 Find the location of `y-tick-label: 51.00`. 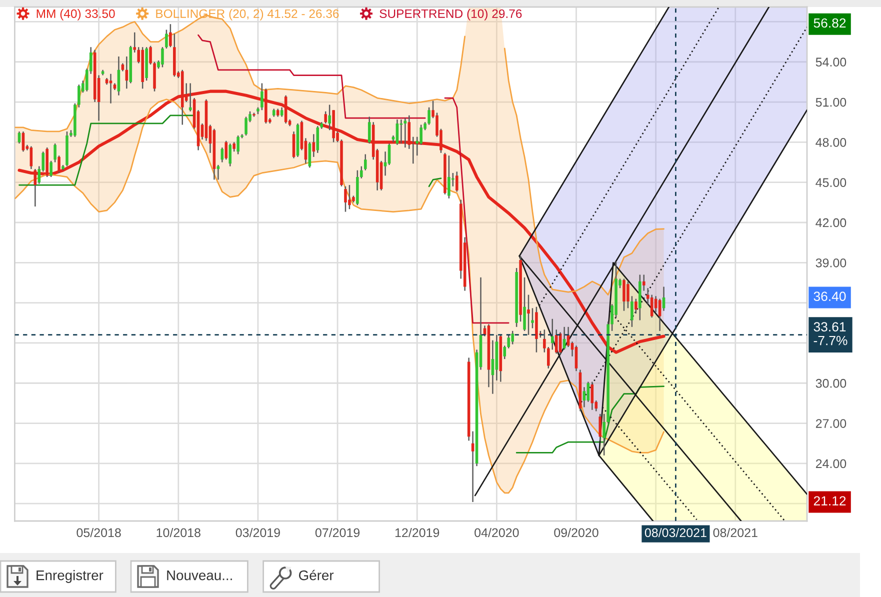

y-tick-label: 51.00 is located at coordinates (831, 102).